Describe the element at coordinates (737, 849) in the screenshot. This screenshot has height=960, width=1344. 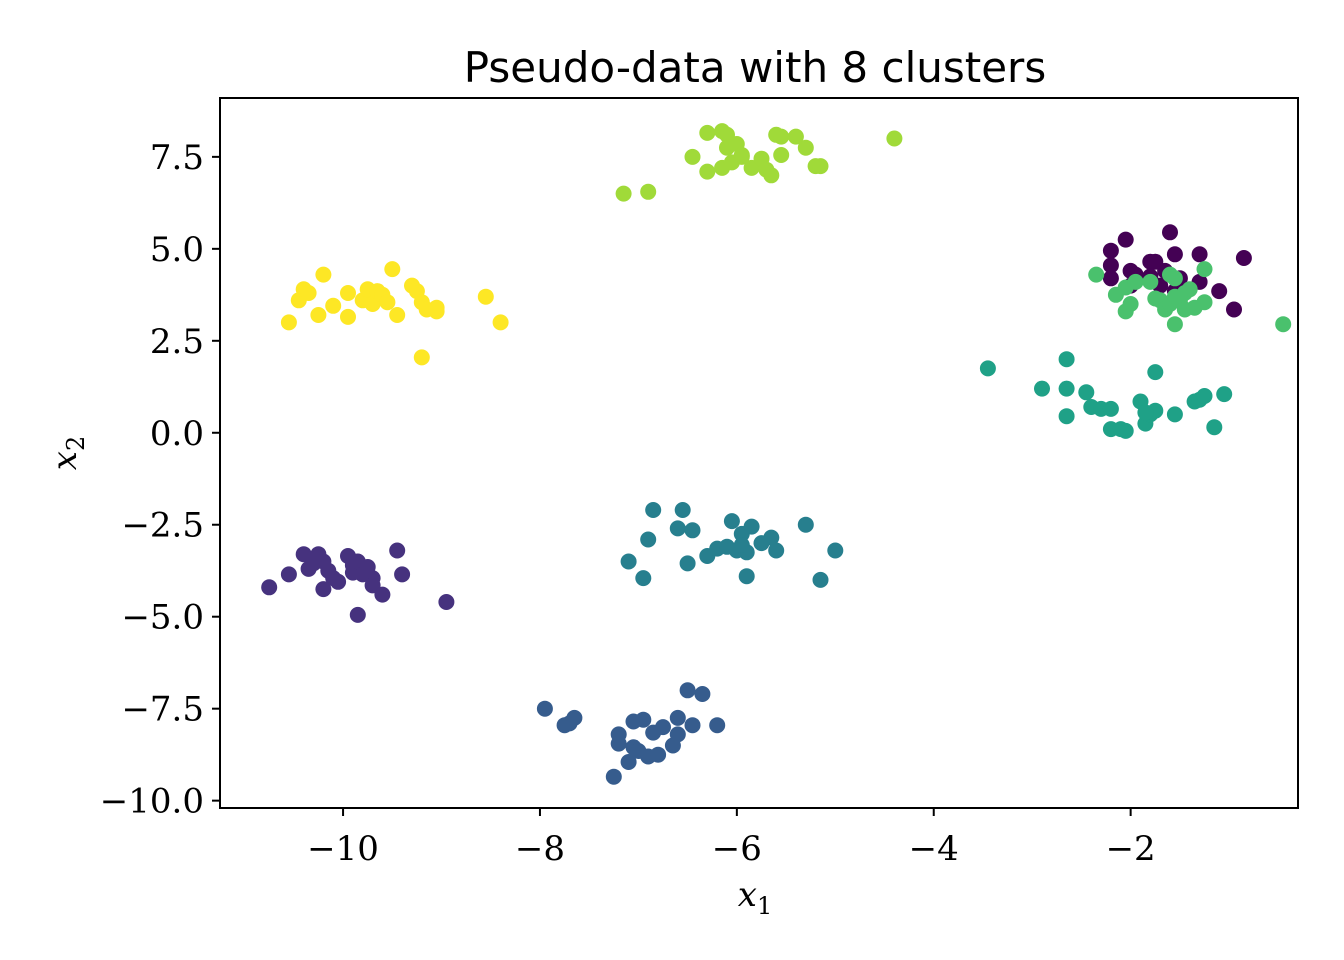
I see `x-tick-label: −6` at that location.